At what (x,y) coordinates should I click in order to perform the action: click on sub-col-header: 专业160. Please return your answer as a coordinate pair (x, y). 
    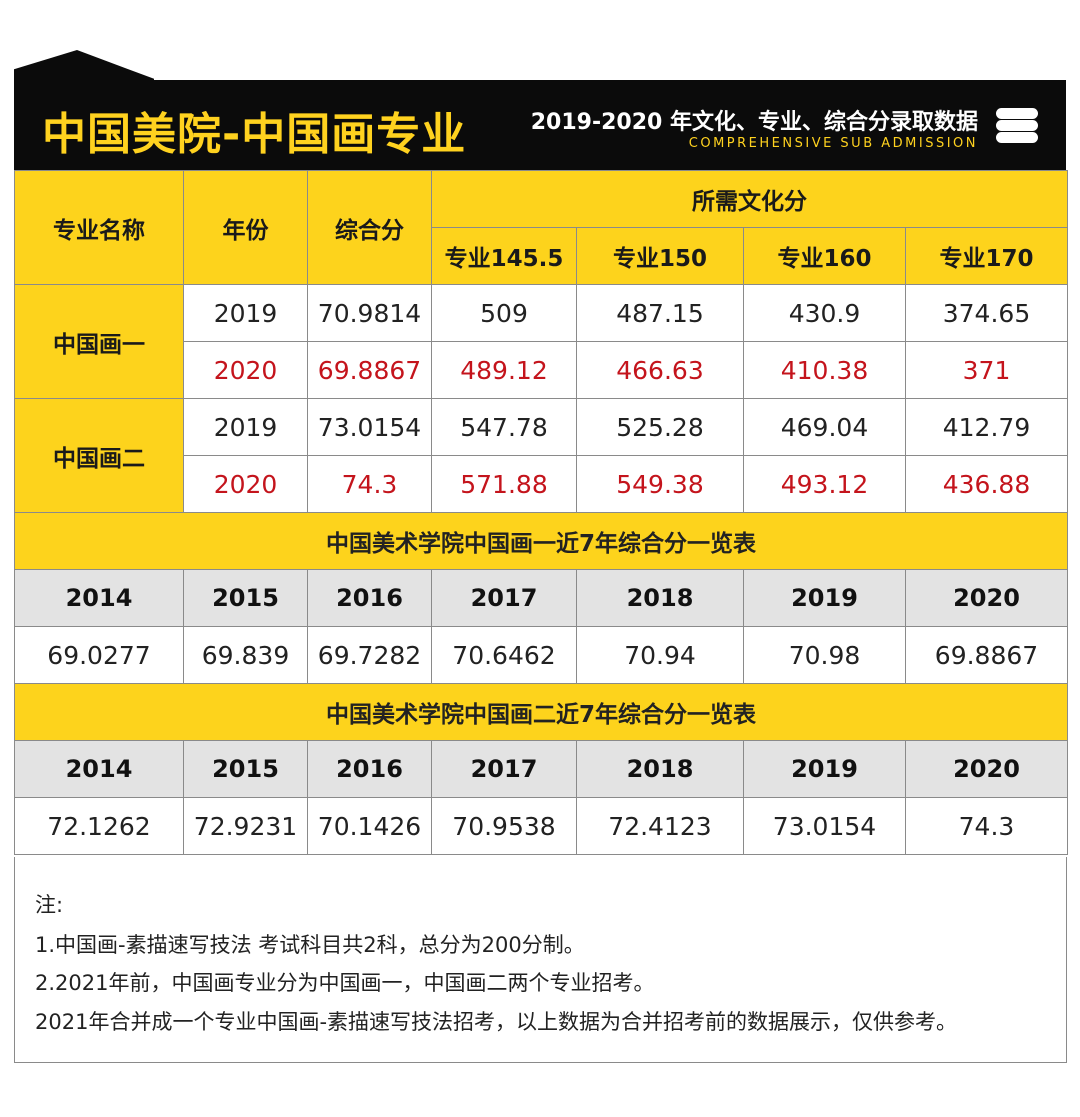
    Looking at the image, I should click on (824, 256).